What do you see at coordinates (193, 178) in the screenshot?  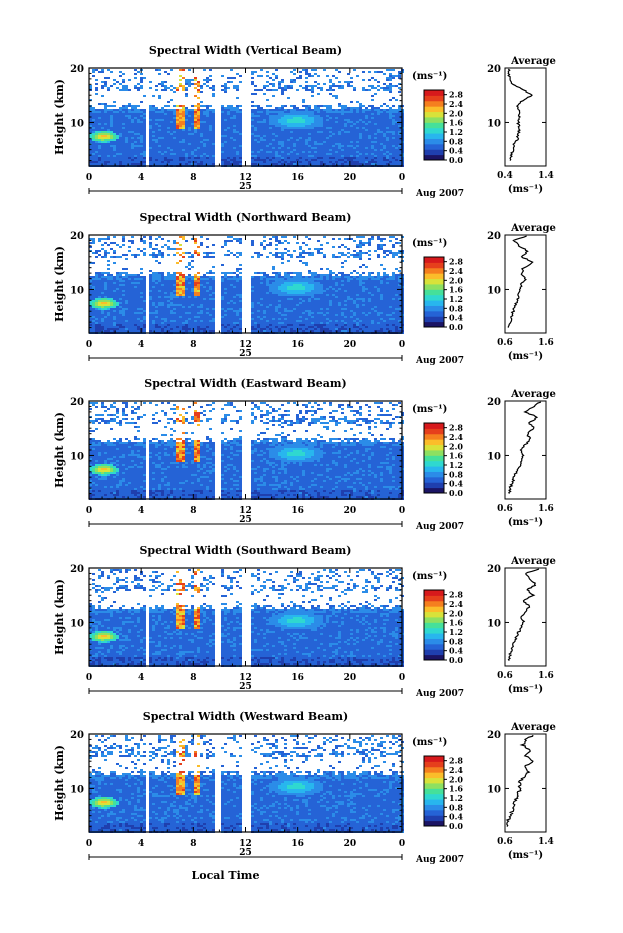 I see `x-tick-label: 8` at bounding box center [193, 178].